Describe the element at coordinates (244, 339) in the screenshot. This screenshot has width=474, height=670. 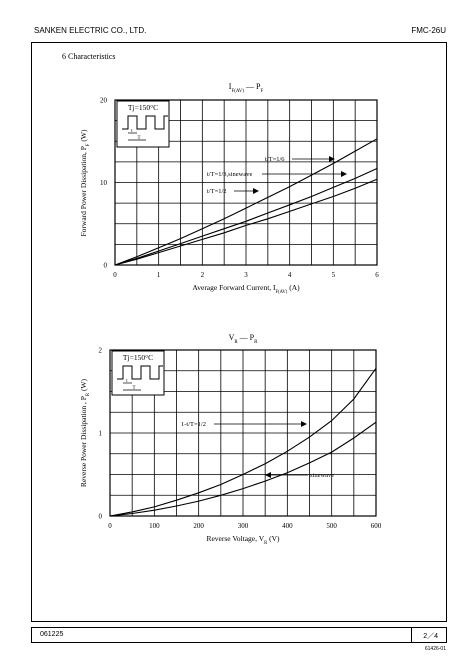
I see `chart-title: VR — PR` at that location.